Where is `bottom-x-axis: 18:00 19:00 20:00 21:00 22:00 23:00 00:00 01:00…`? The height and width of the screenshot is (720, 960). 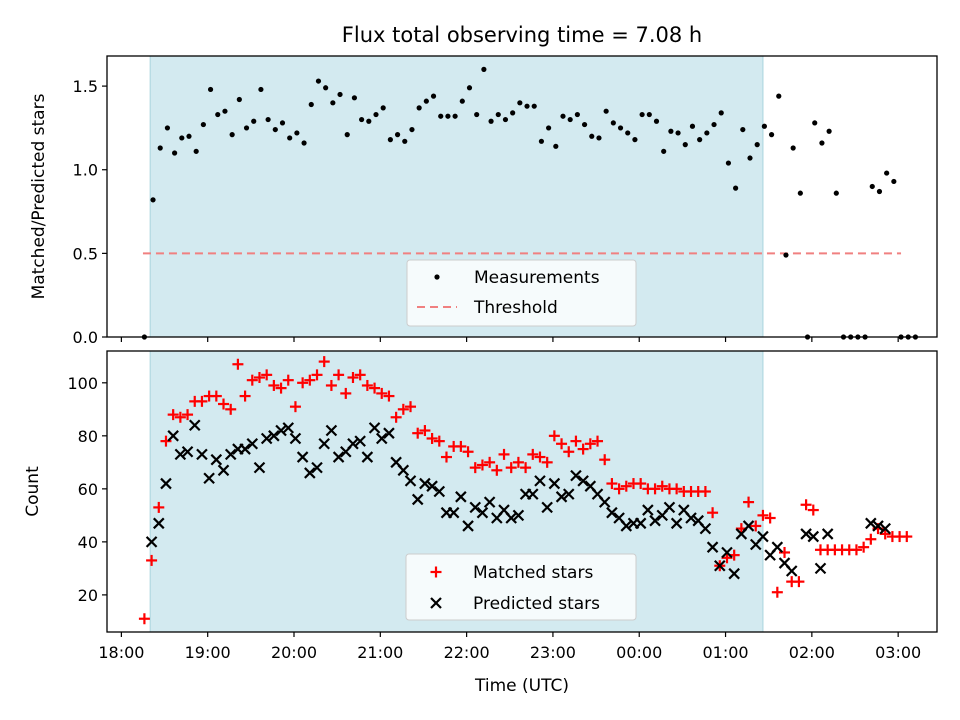 bottom-x-axis: 18:00 19:00 20:00 21:00 22:00 23:00 00:00 01:00… is located at coordinates (509, 647).